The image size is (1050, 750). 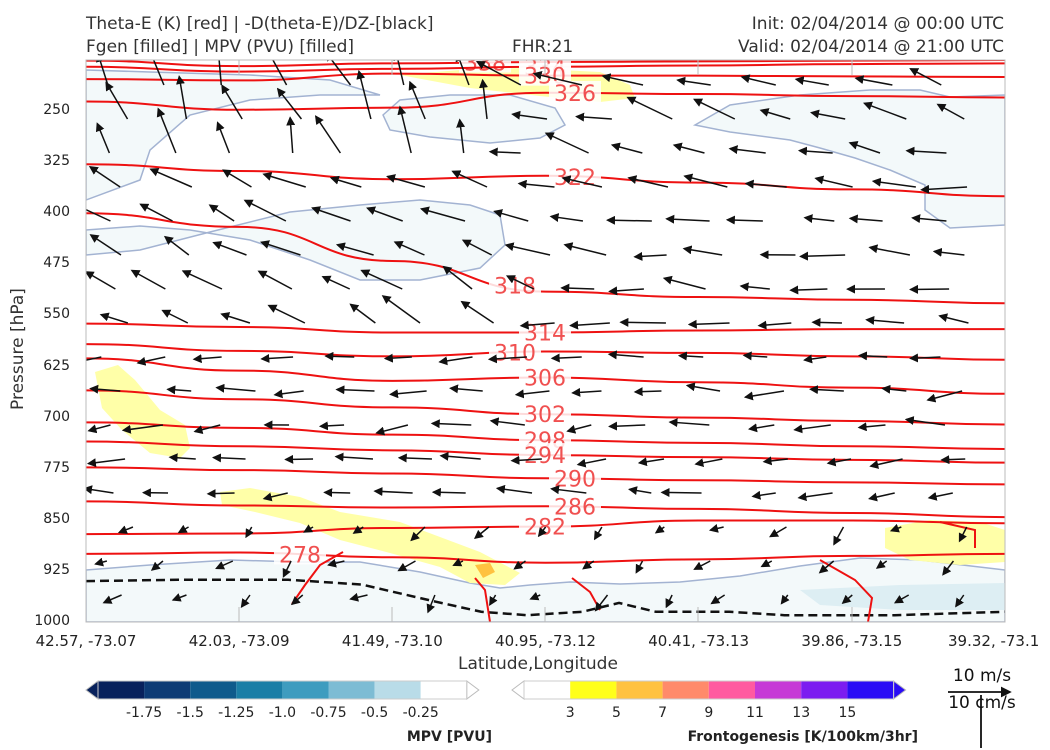 What do you see at coordinates (545, 456) in the screenshot?
I see `theta-e-label-294: 294` at bounding box center [545, 456].